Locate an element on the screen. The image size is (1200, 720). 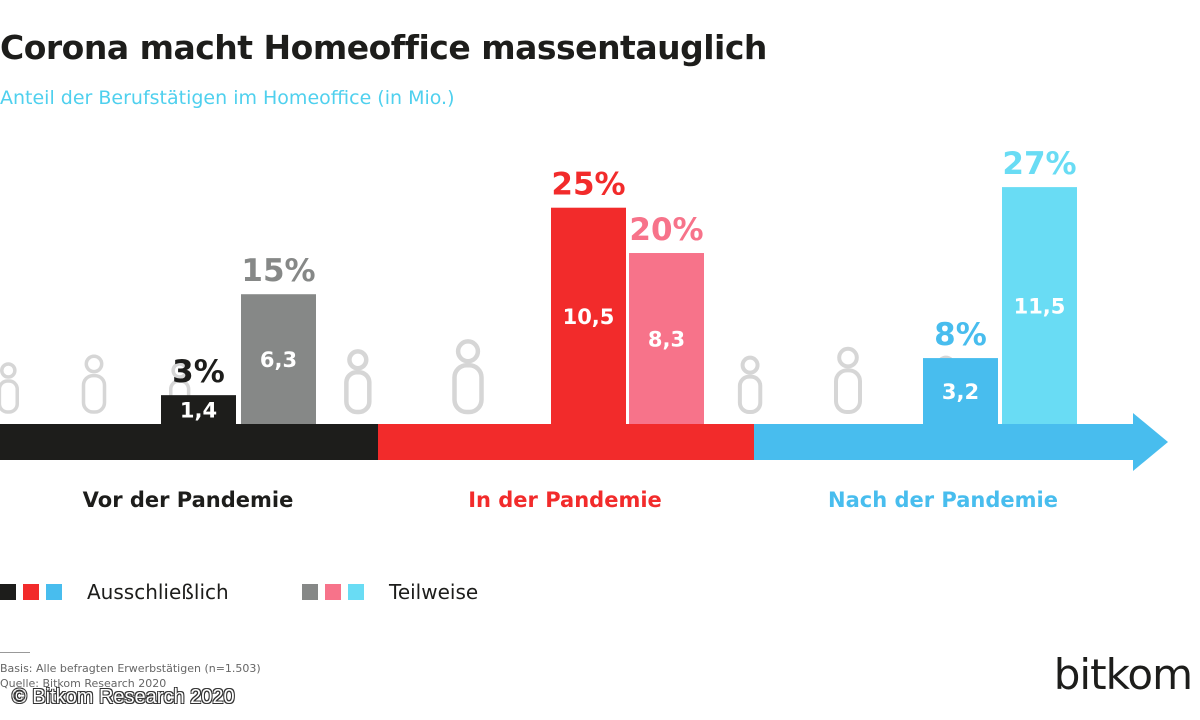
data-label-teilweise-1: 6,3 is located at coordinates (278, 360).